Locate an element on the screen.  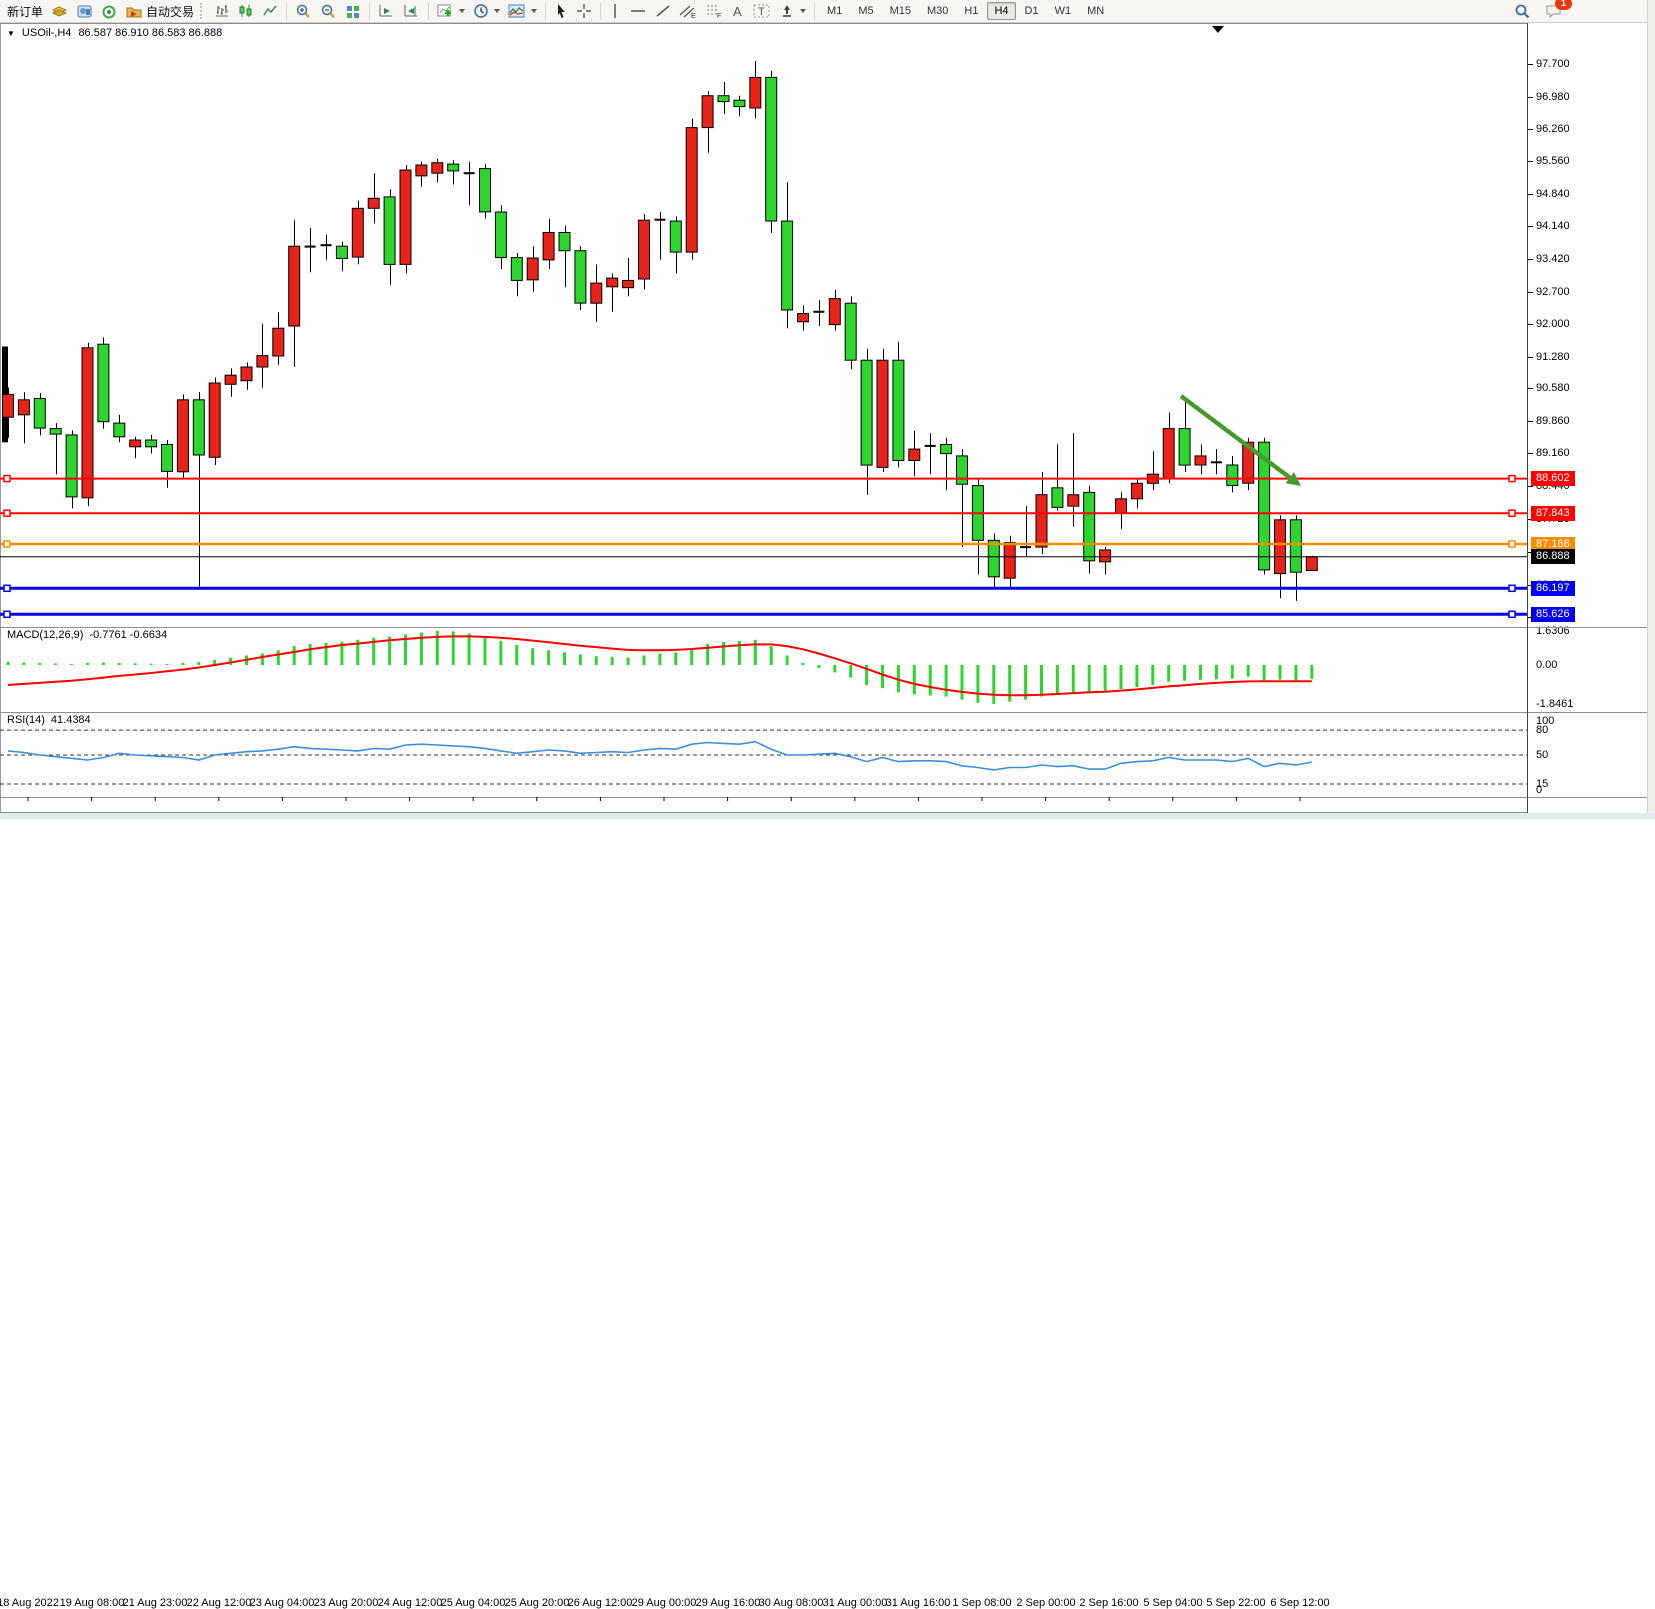
hline-85.626 is located at coordinates (763, 614).